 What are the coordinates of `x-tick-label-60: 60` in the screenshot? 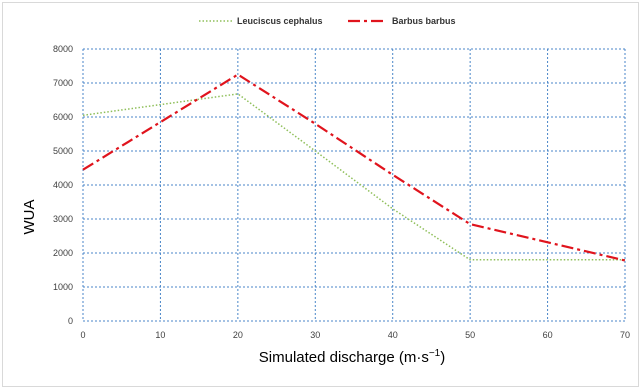 It's located at (548, 335).